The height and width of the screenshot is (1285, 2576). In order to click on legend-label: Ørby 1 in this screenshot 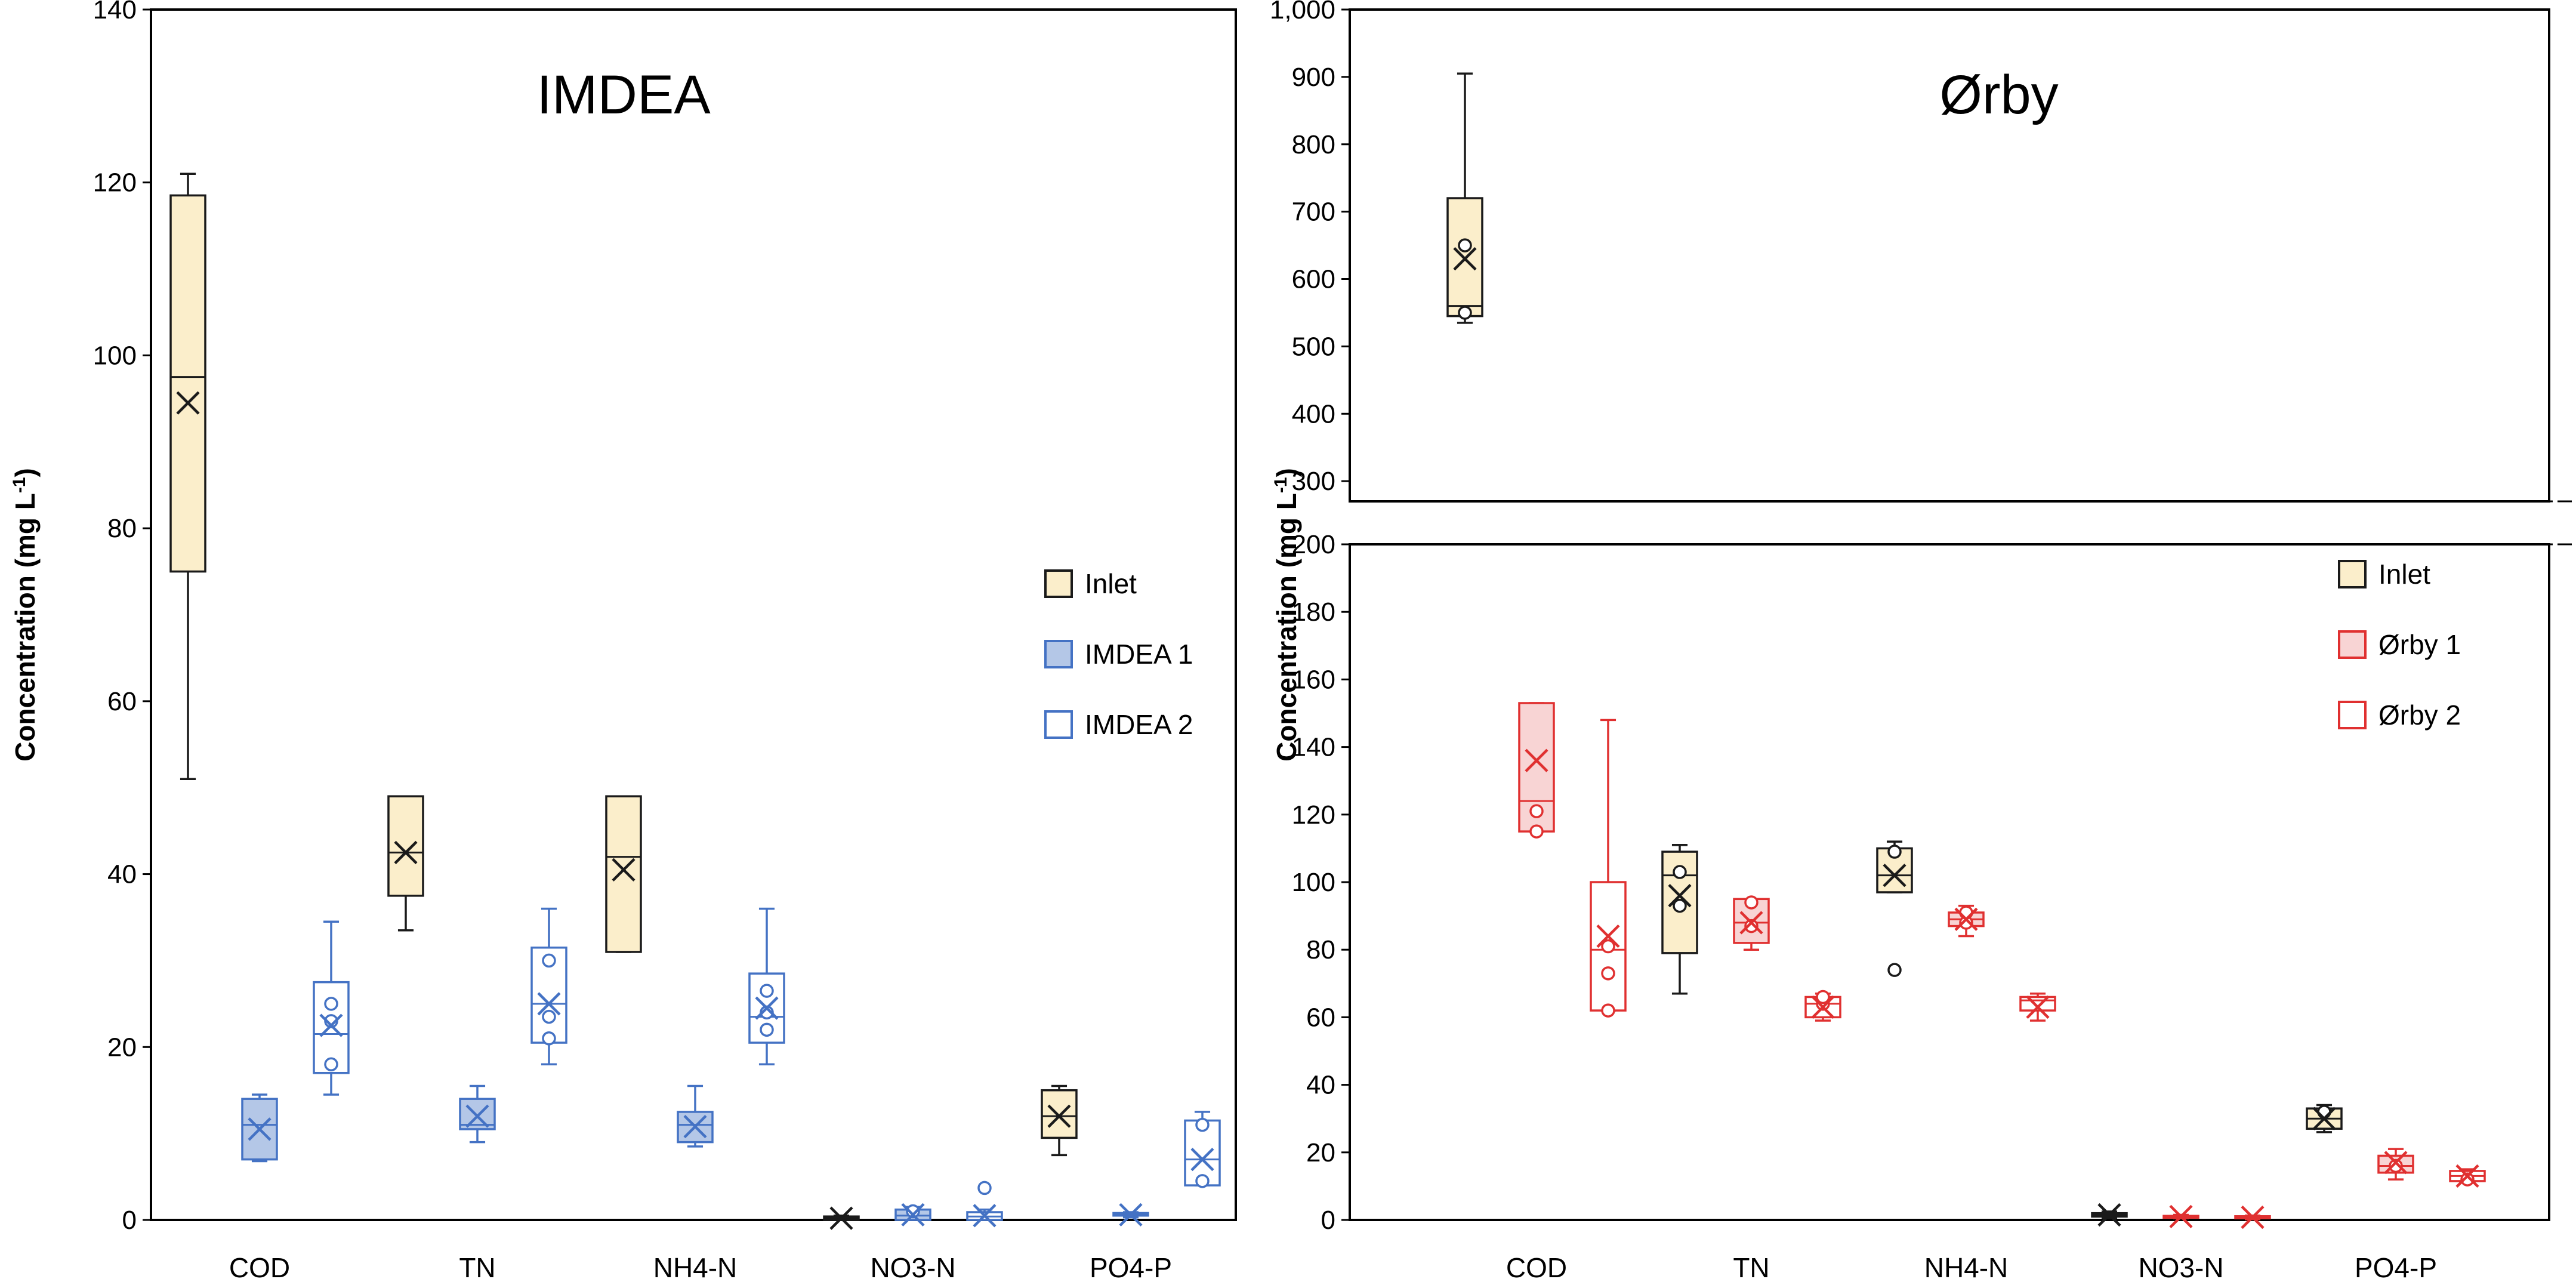, I will do `click(2419, 645)`.